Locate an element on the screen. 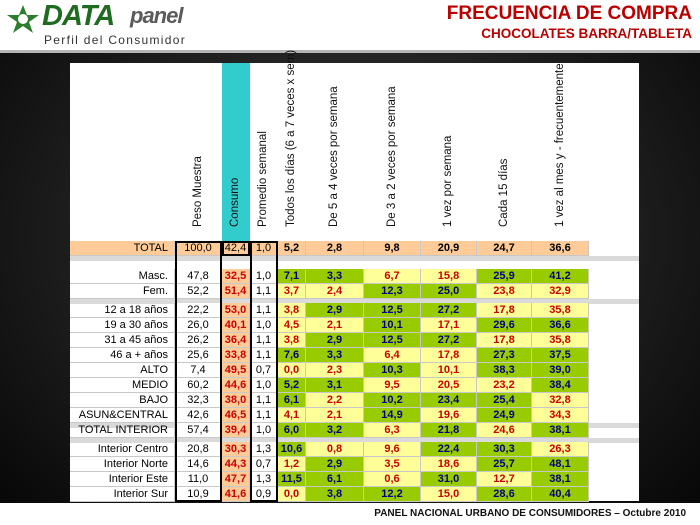 This screenshot has width=700, height=525. value-cell: 17,8 is located at coordinates (449, 355).